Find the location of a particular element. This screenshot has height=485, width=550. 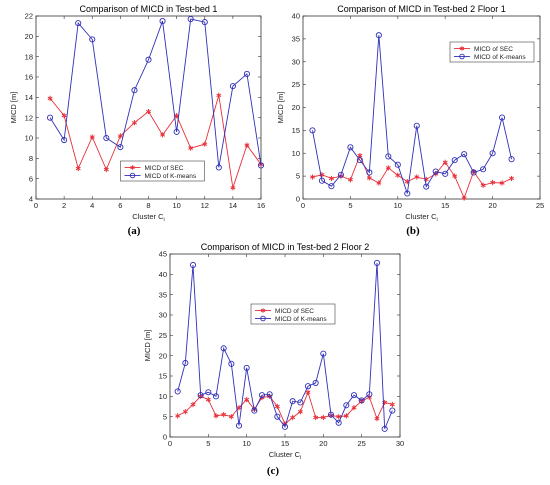

series-kmeans is located at coordinates (156, 93).